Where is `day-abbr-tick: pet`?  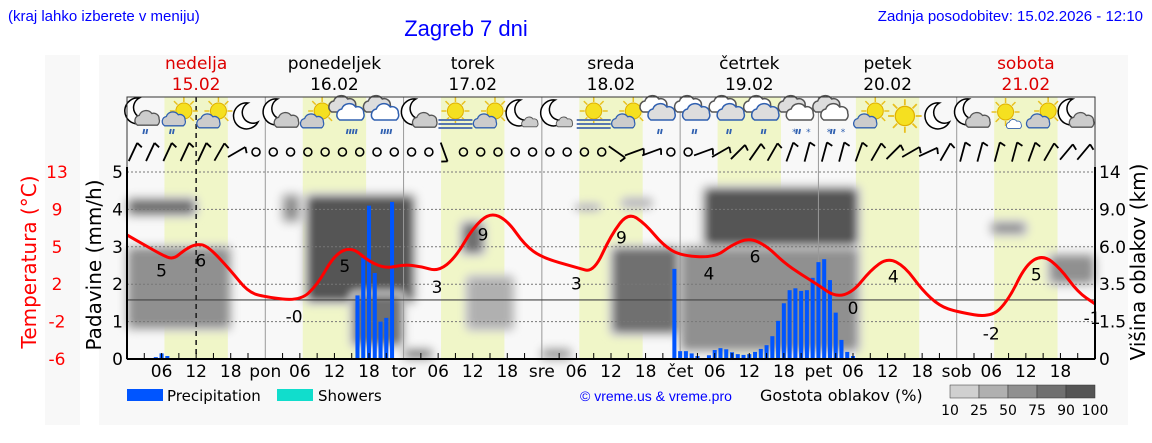
day-abbr-tick: pet is located at coordinates (818, 372).